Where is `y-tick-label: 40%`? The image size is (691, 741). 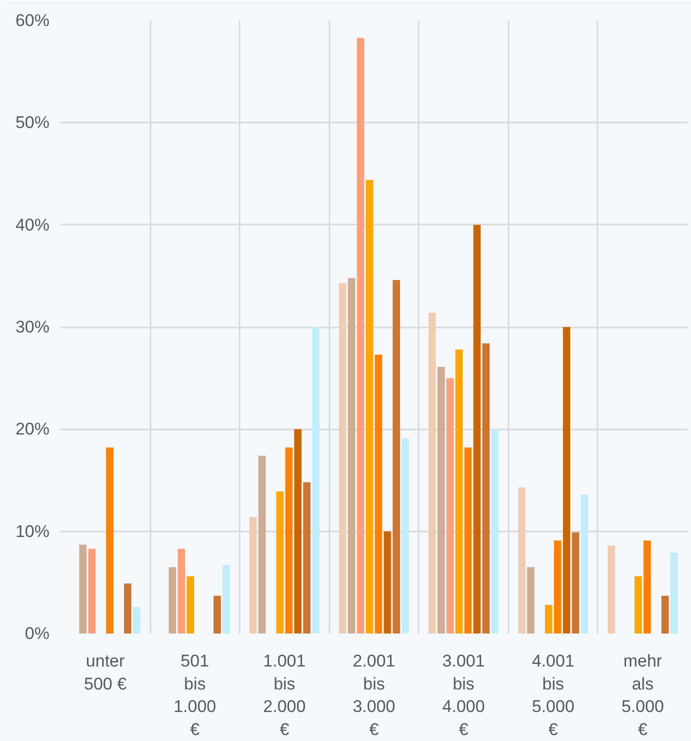
y-tick-label: 40% is located at coordinates (32, 224).